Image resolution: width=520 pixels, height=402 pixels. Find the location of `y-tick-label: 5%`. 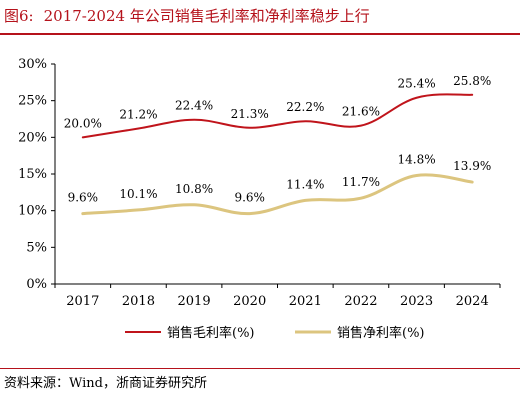

y-tick-label: 5% is located at coordinates (36, 247).